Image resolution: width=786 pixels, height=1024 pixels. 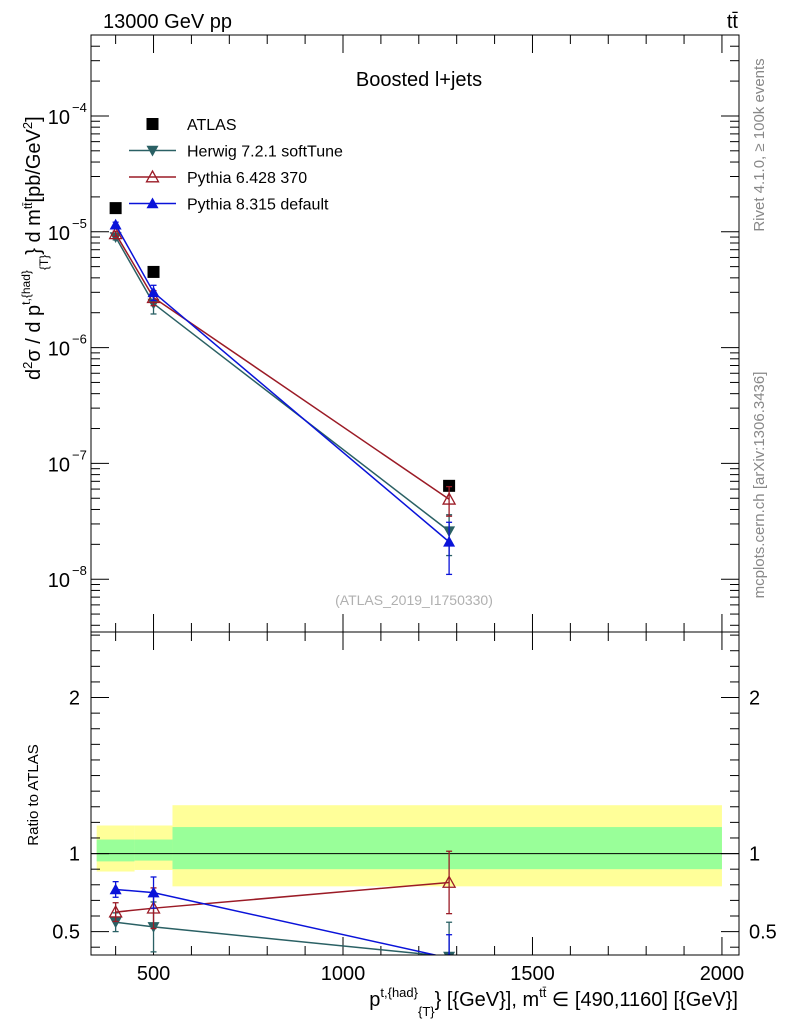 I want to click on ratio-series-pythia-8-315-default, so click(x=281, y=915).